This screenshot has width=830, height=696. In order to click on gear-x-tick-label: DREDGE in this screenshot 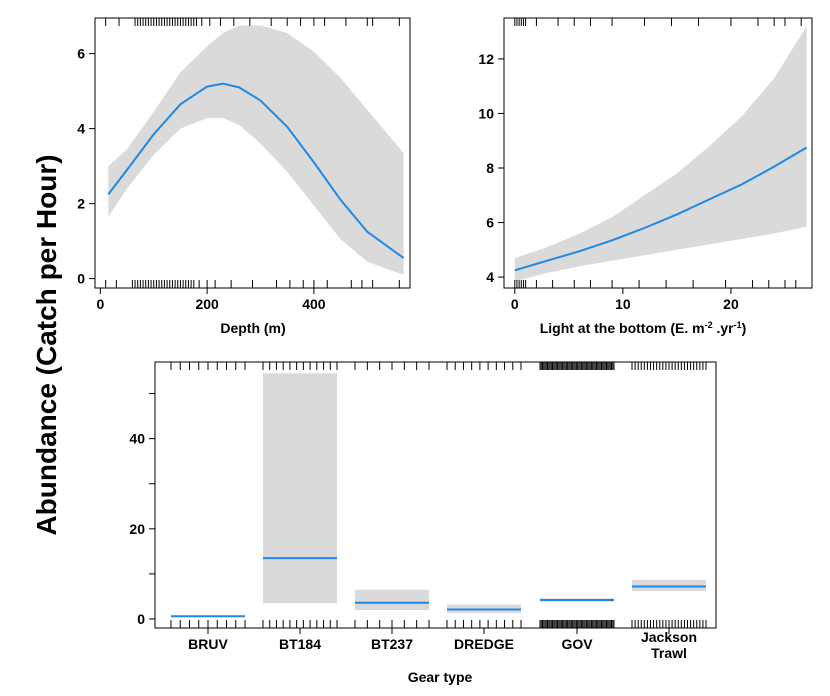, I will do `click(484, 644)`.